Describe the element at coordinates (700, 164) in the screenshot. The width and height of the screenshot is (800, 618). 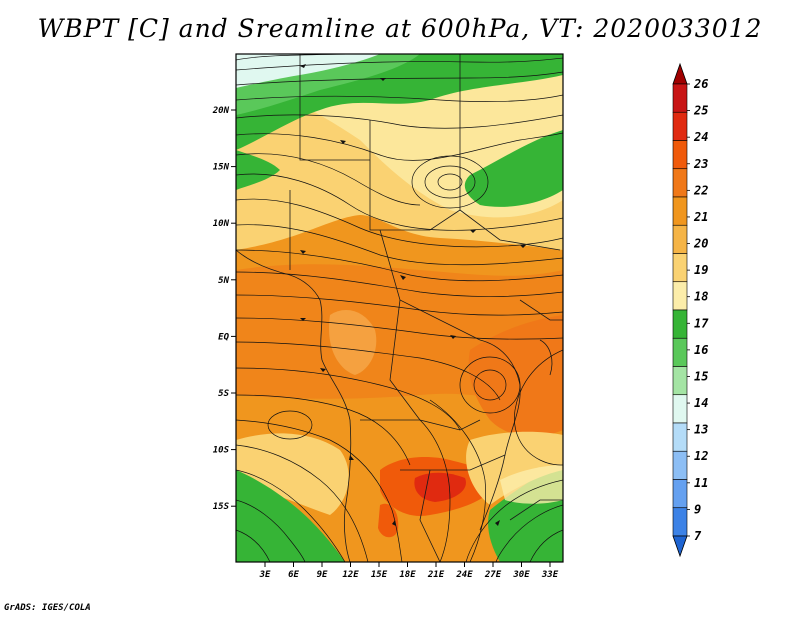
I see `colorbar-label: 23` at that location.